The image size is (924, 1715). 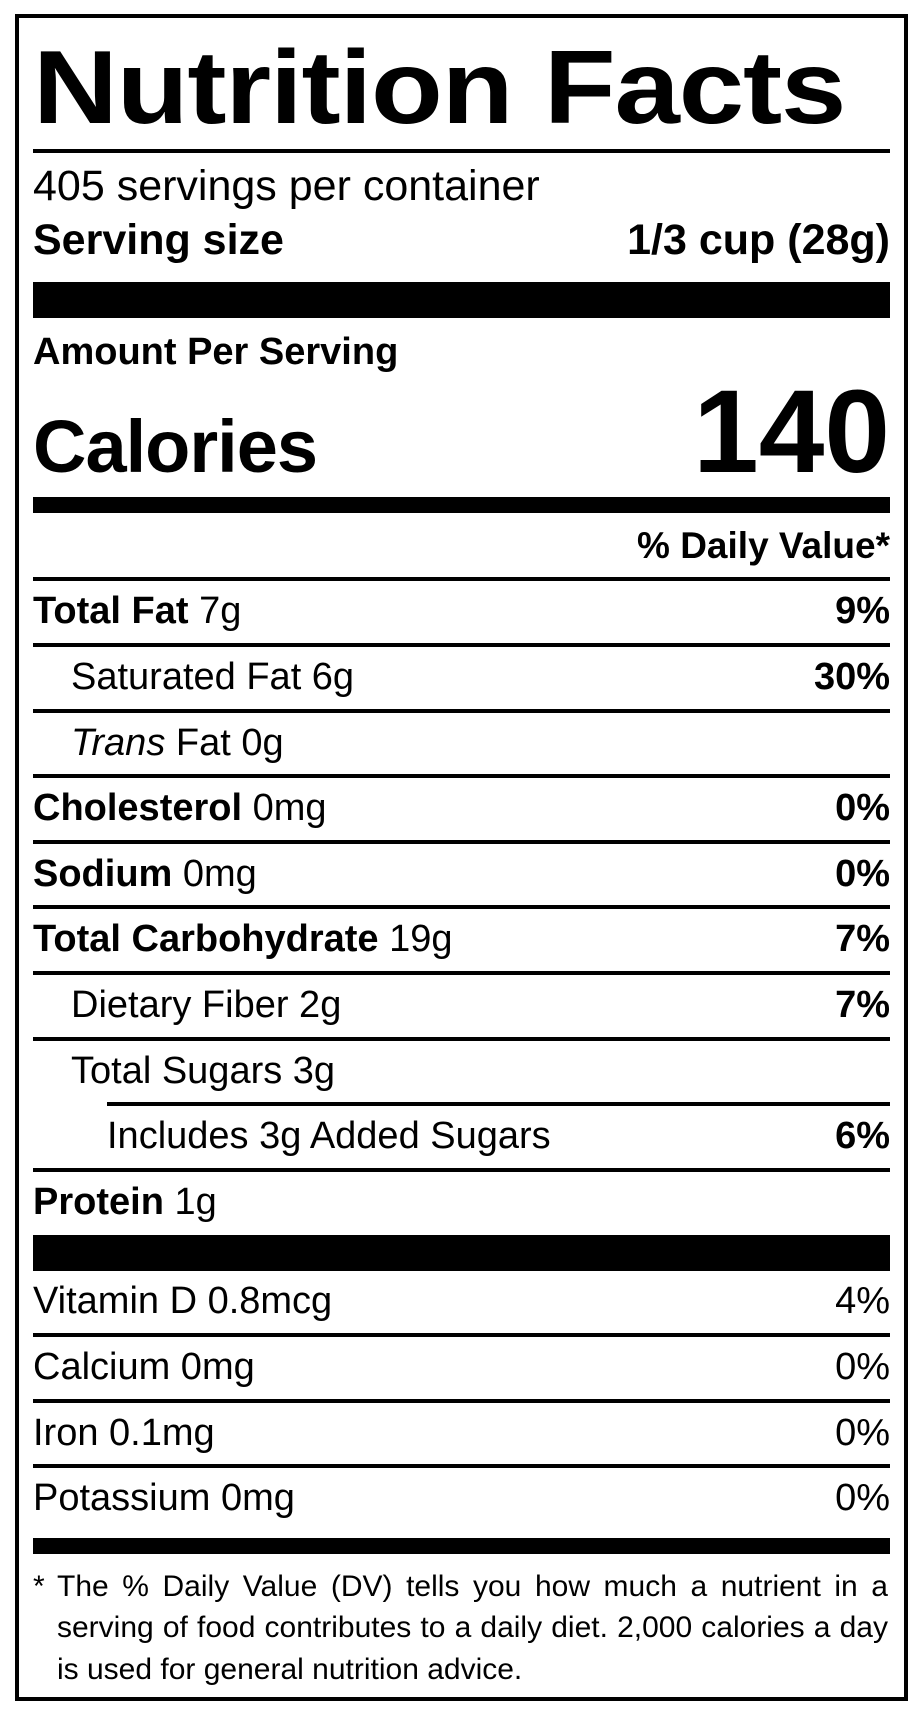 What do you see at coordinates (758, 239) in the screenshot?
I see `serving-size-value: 1/3 cup (28g)` at bounding box center [758, 239].